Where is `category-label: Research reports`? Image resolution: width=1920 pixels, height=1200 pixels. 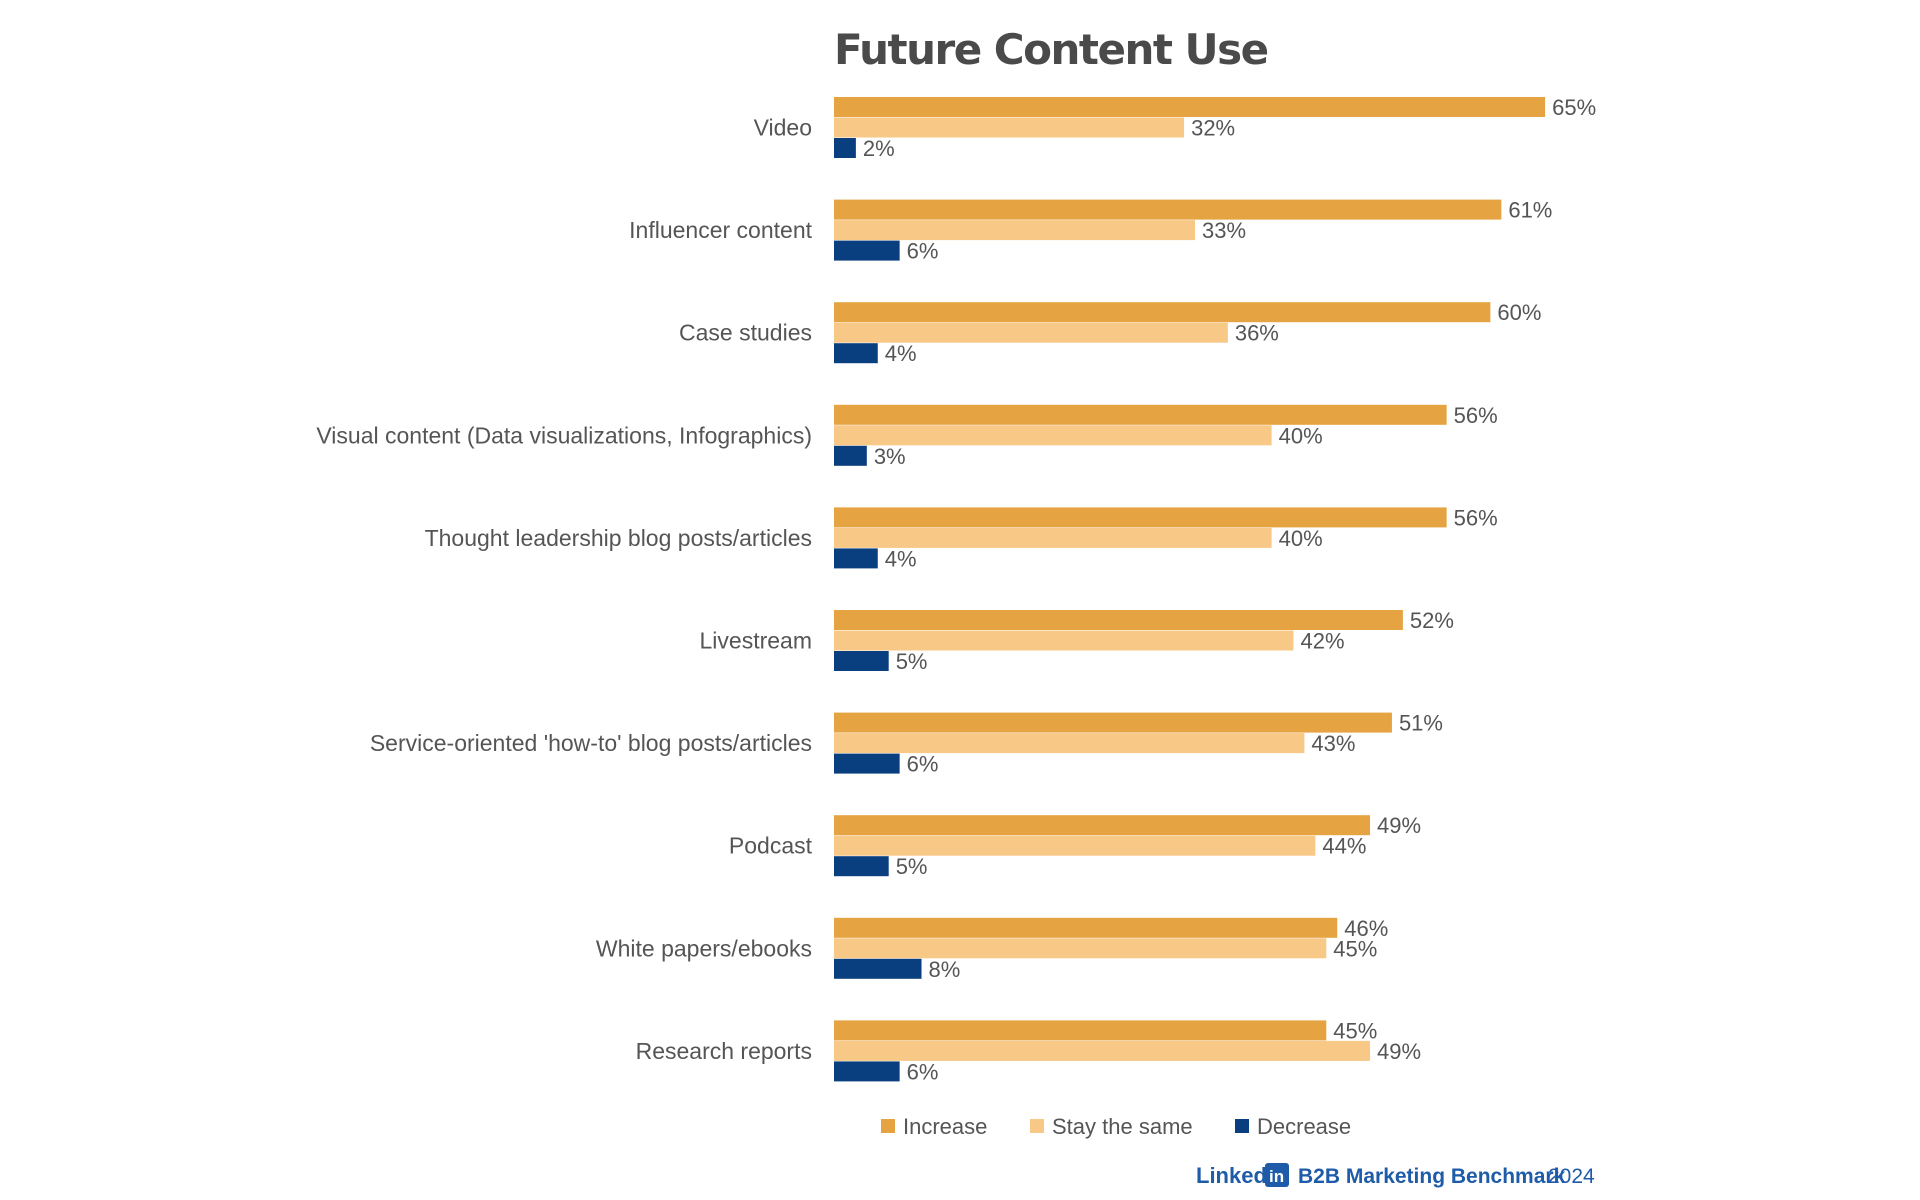 category-label: Research reports is located at coordinates (724, 1051).